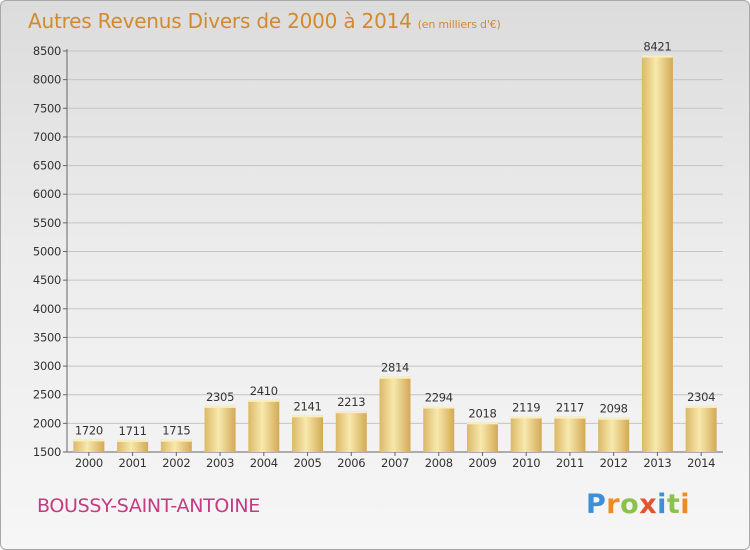 The height and width of the screenshot is (550, 750). I want to click on data-label: 2213, so click(351, 402).